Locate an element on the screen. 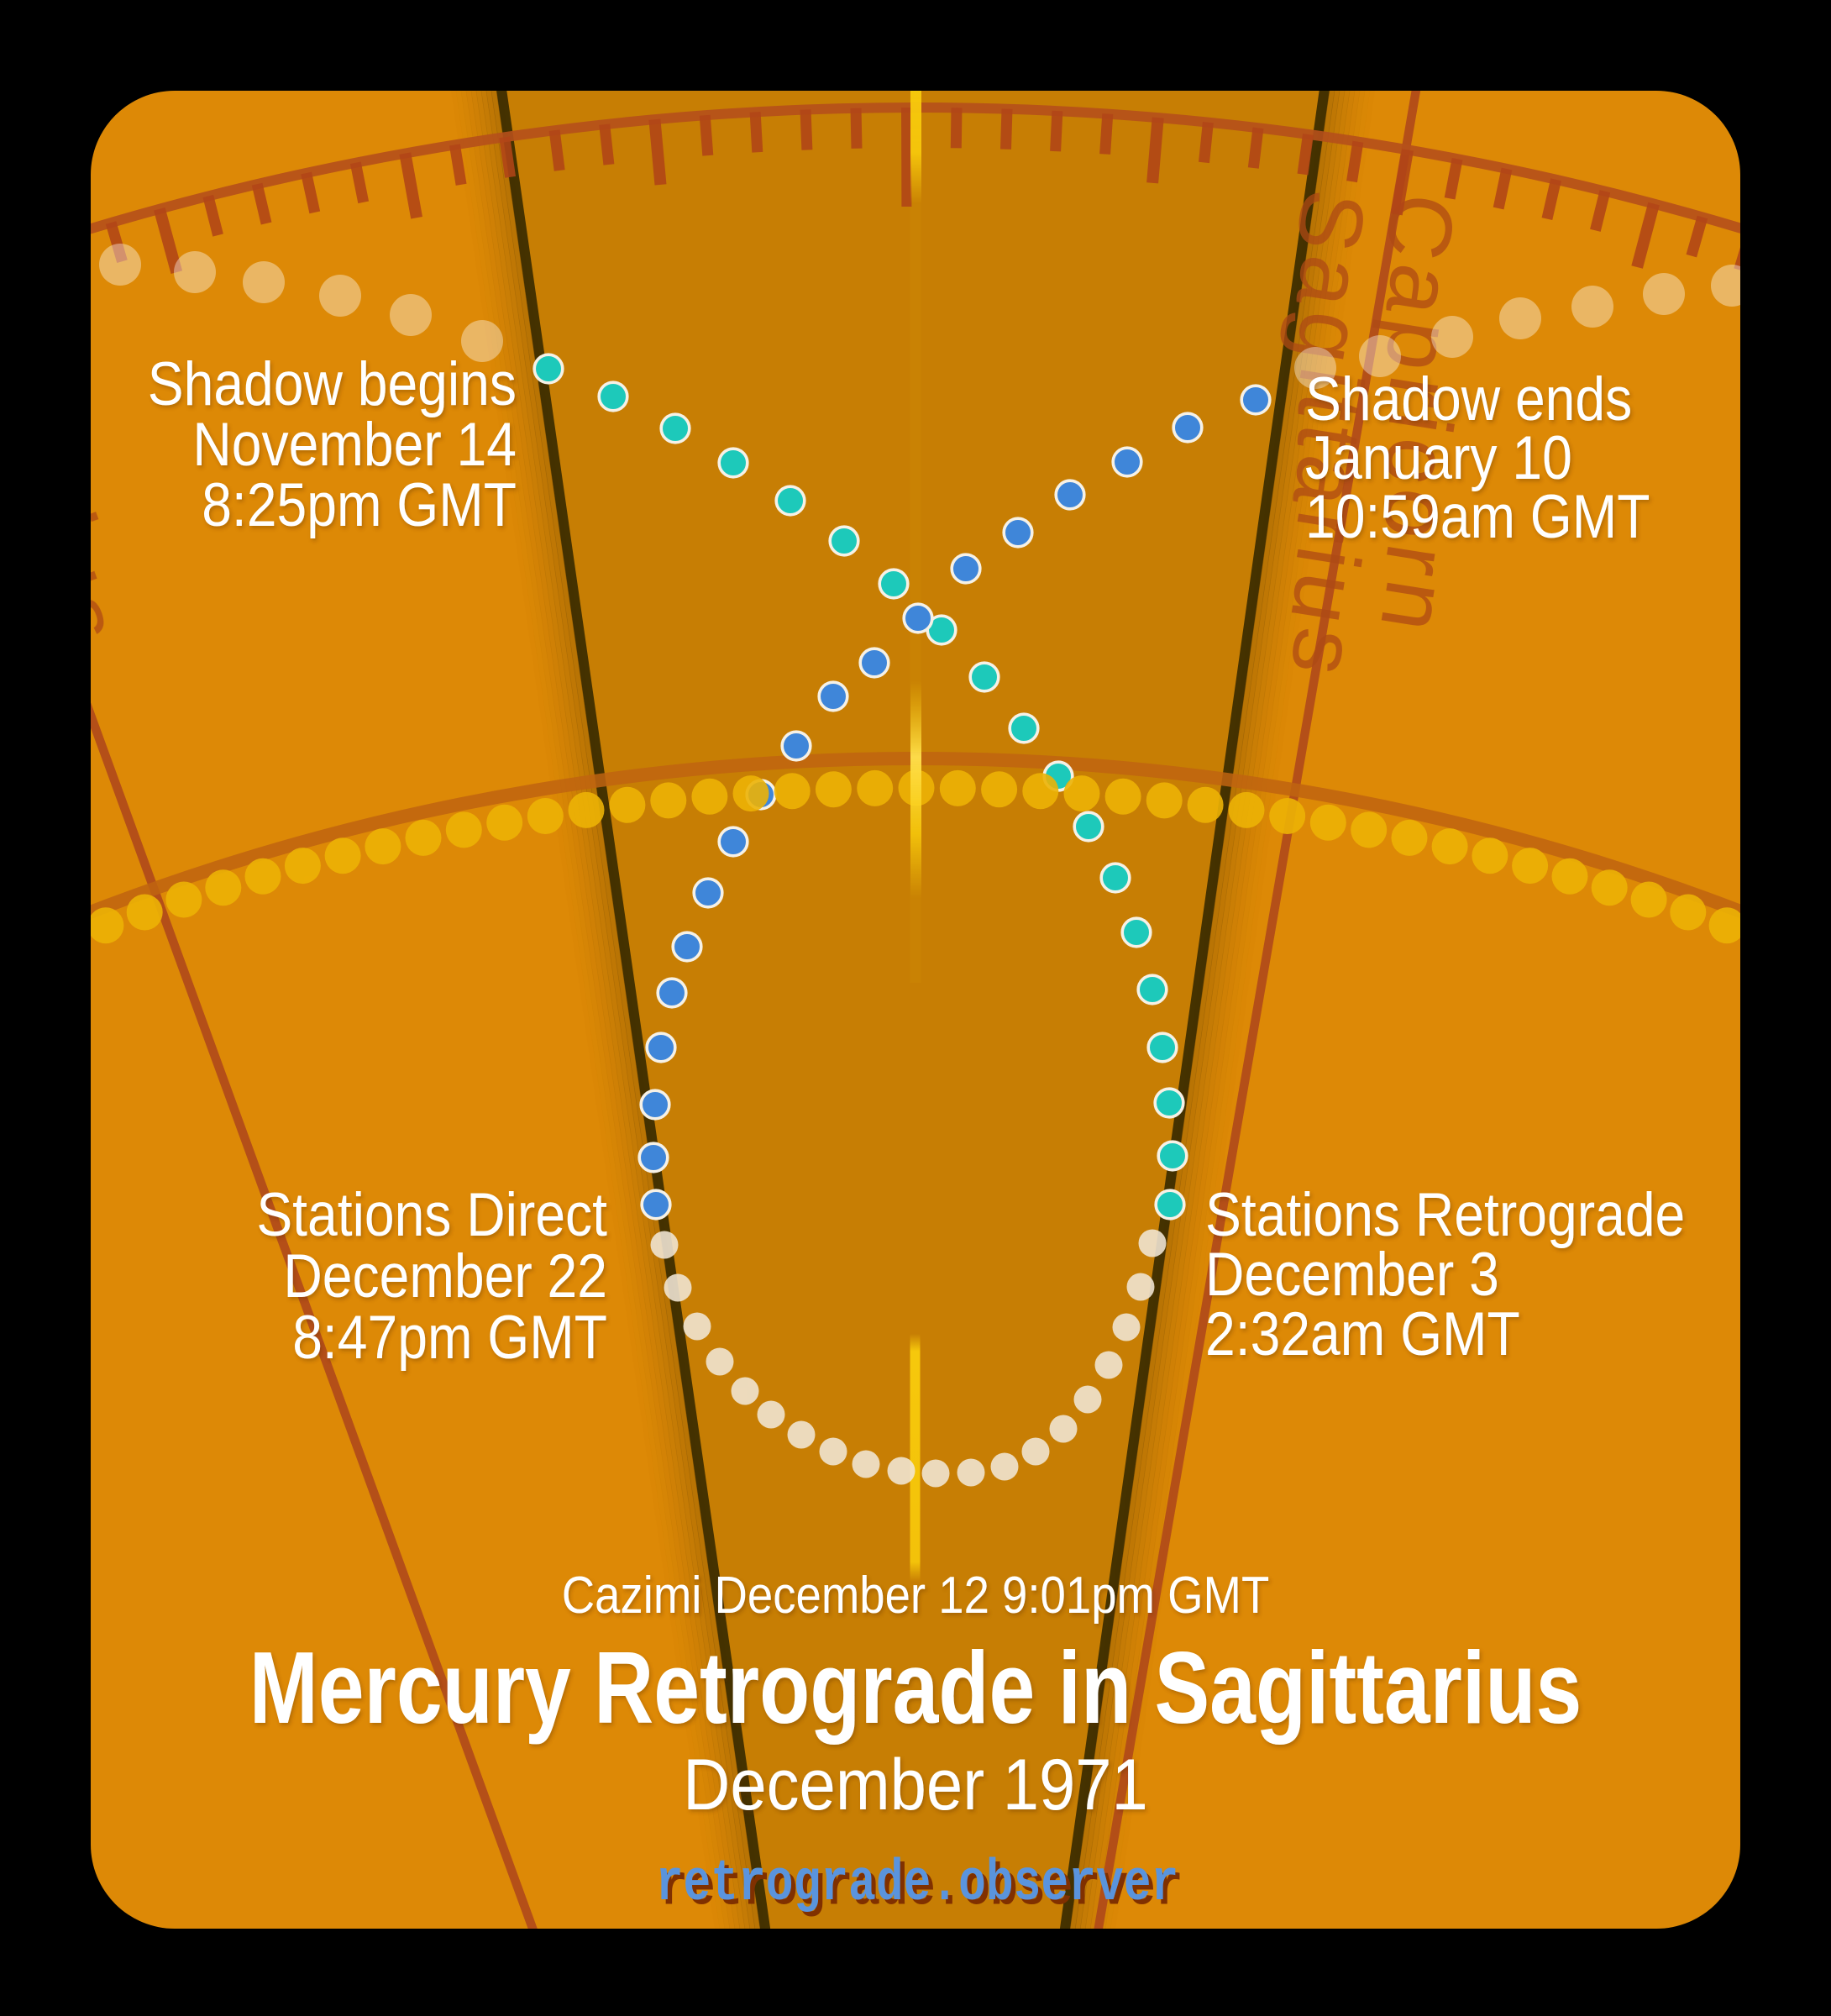 This screenshot has height=2016, width=1831. svg-text: Stations Retrograde is located at coordinates (1445, 1214).